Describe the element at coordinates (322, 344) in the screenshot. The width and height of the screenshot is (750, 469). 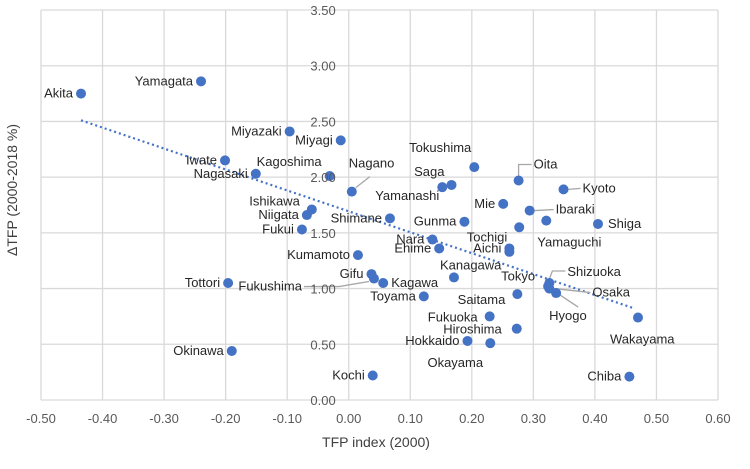
I see `y-tick-label: 0.50` at that location.